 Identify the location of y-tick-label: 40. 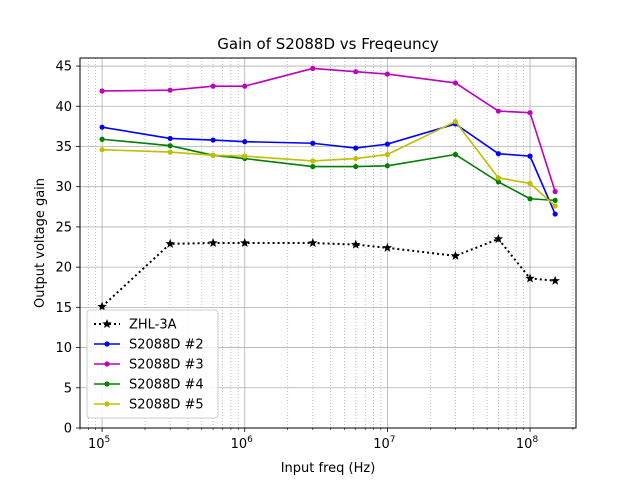
(63, 107).